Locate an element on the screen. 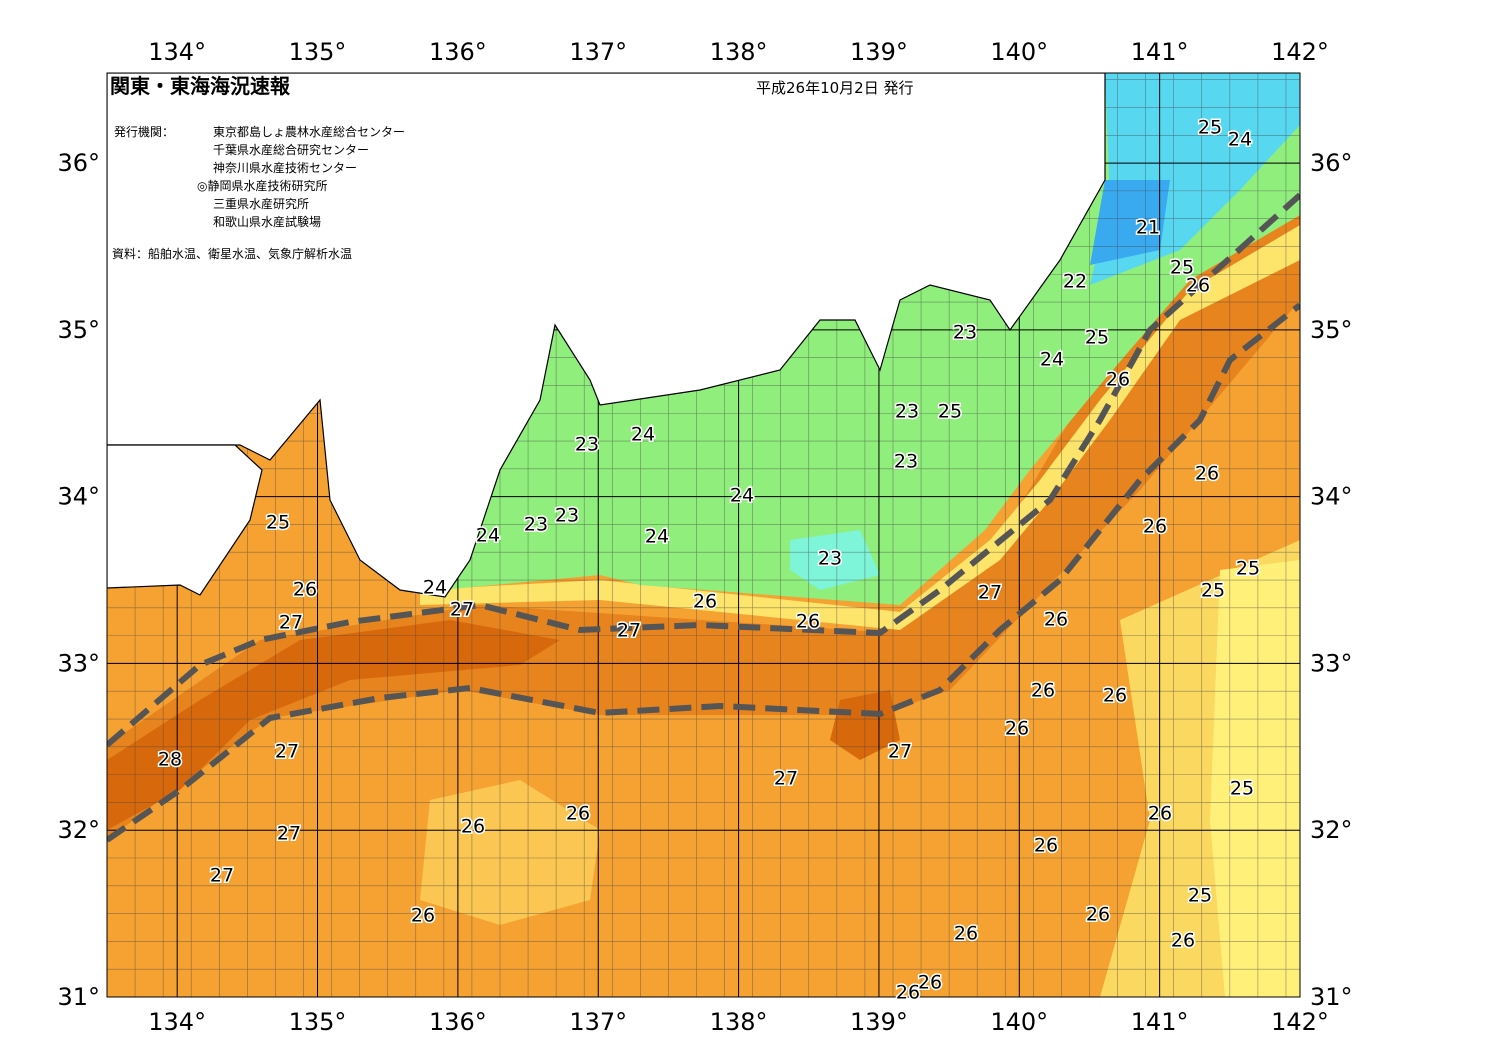  issuer: ◎静岡県水産技術研究所 is located at coordinates (262, 185).